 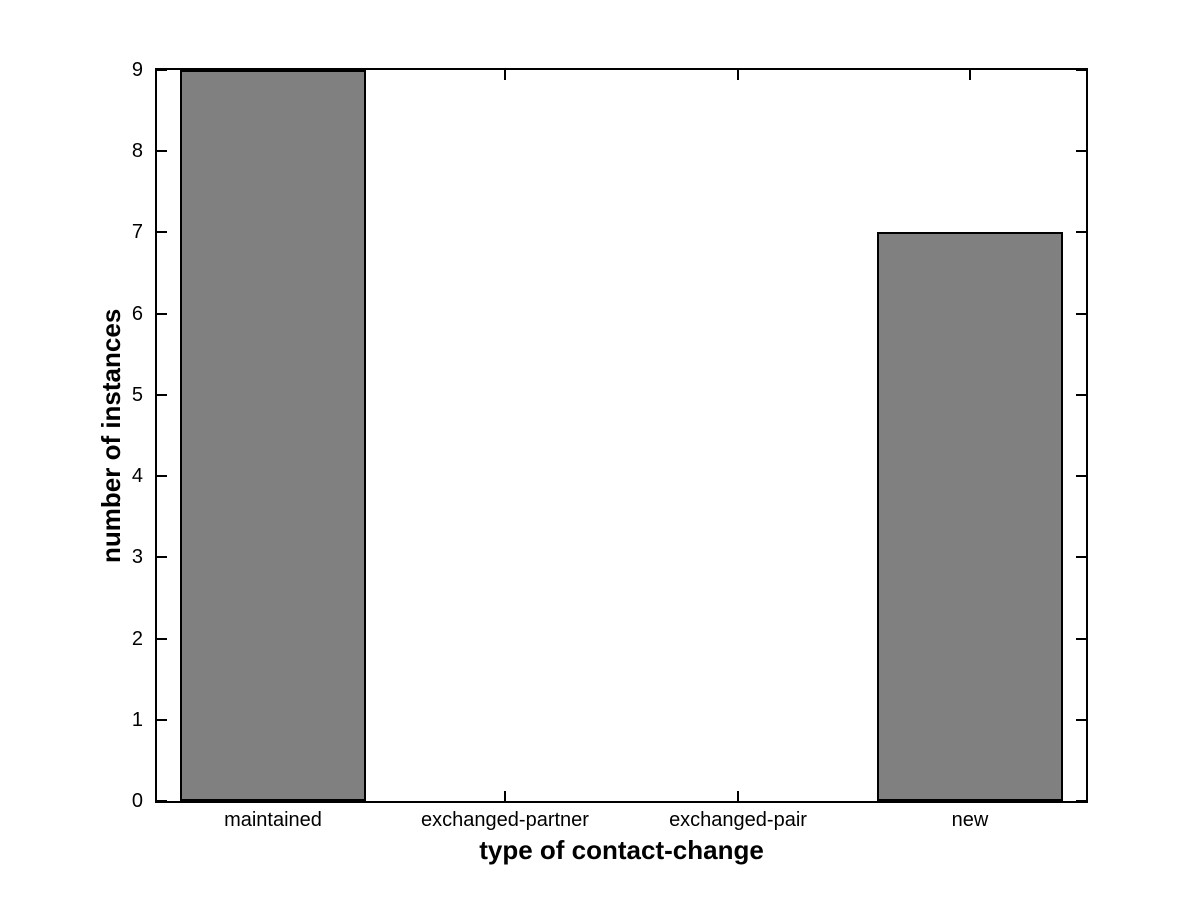 I want to click on x-tick-label: maintained, so click(x=273, y=820).